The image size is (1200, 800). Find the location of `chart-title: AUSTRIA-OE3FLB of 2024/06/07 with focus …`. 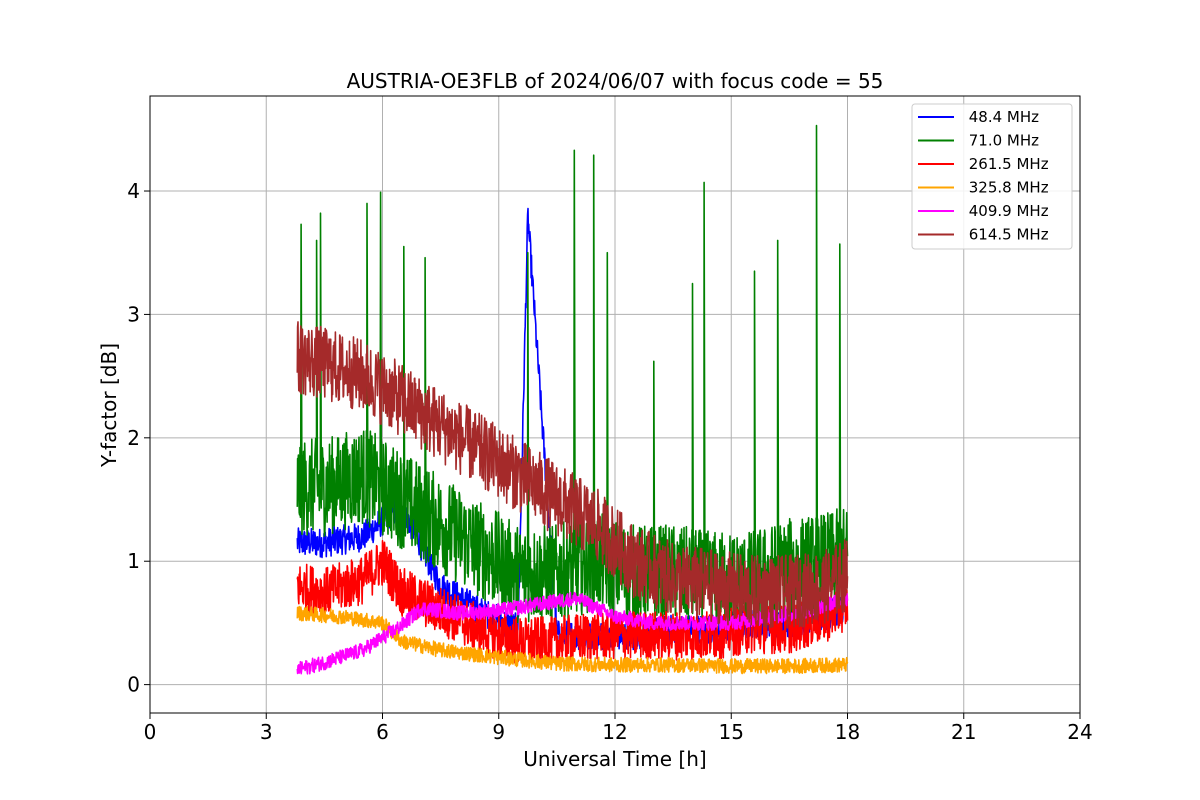

chart-title: AUSTRIA-OE3FLB of 2024/06/07 with focus … is located at coordinates (615, 81).